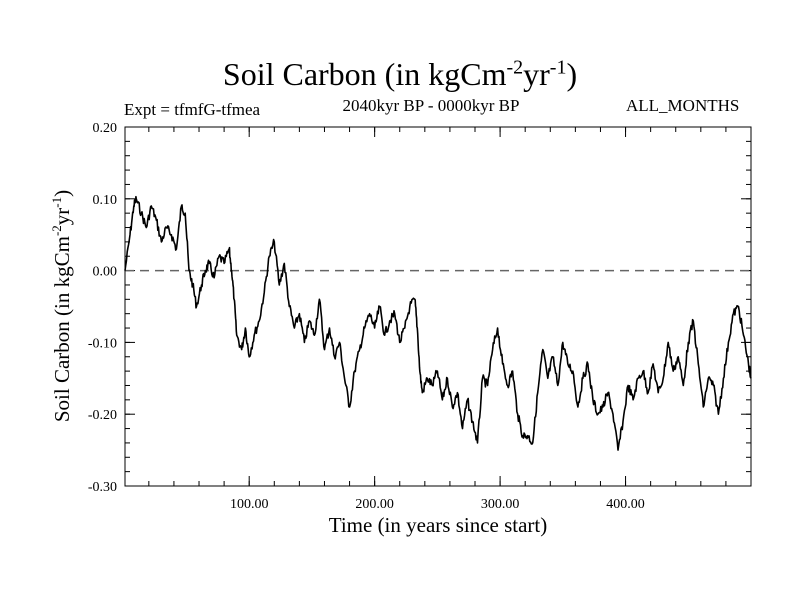 This screenshot has height=600, width=800. What do you see at coordinates (438, 525) in the screenshot?
I see `x-axis-label: Time (in years since start)` at bounding box center [438, 525].